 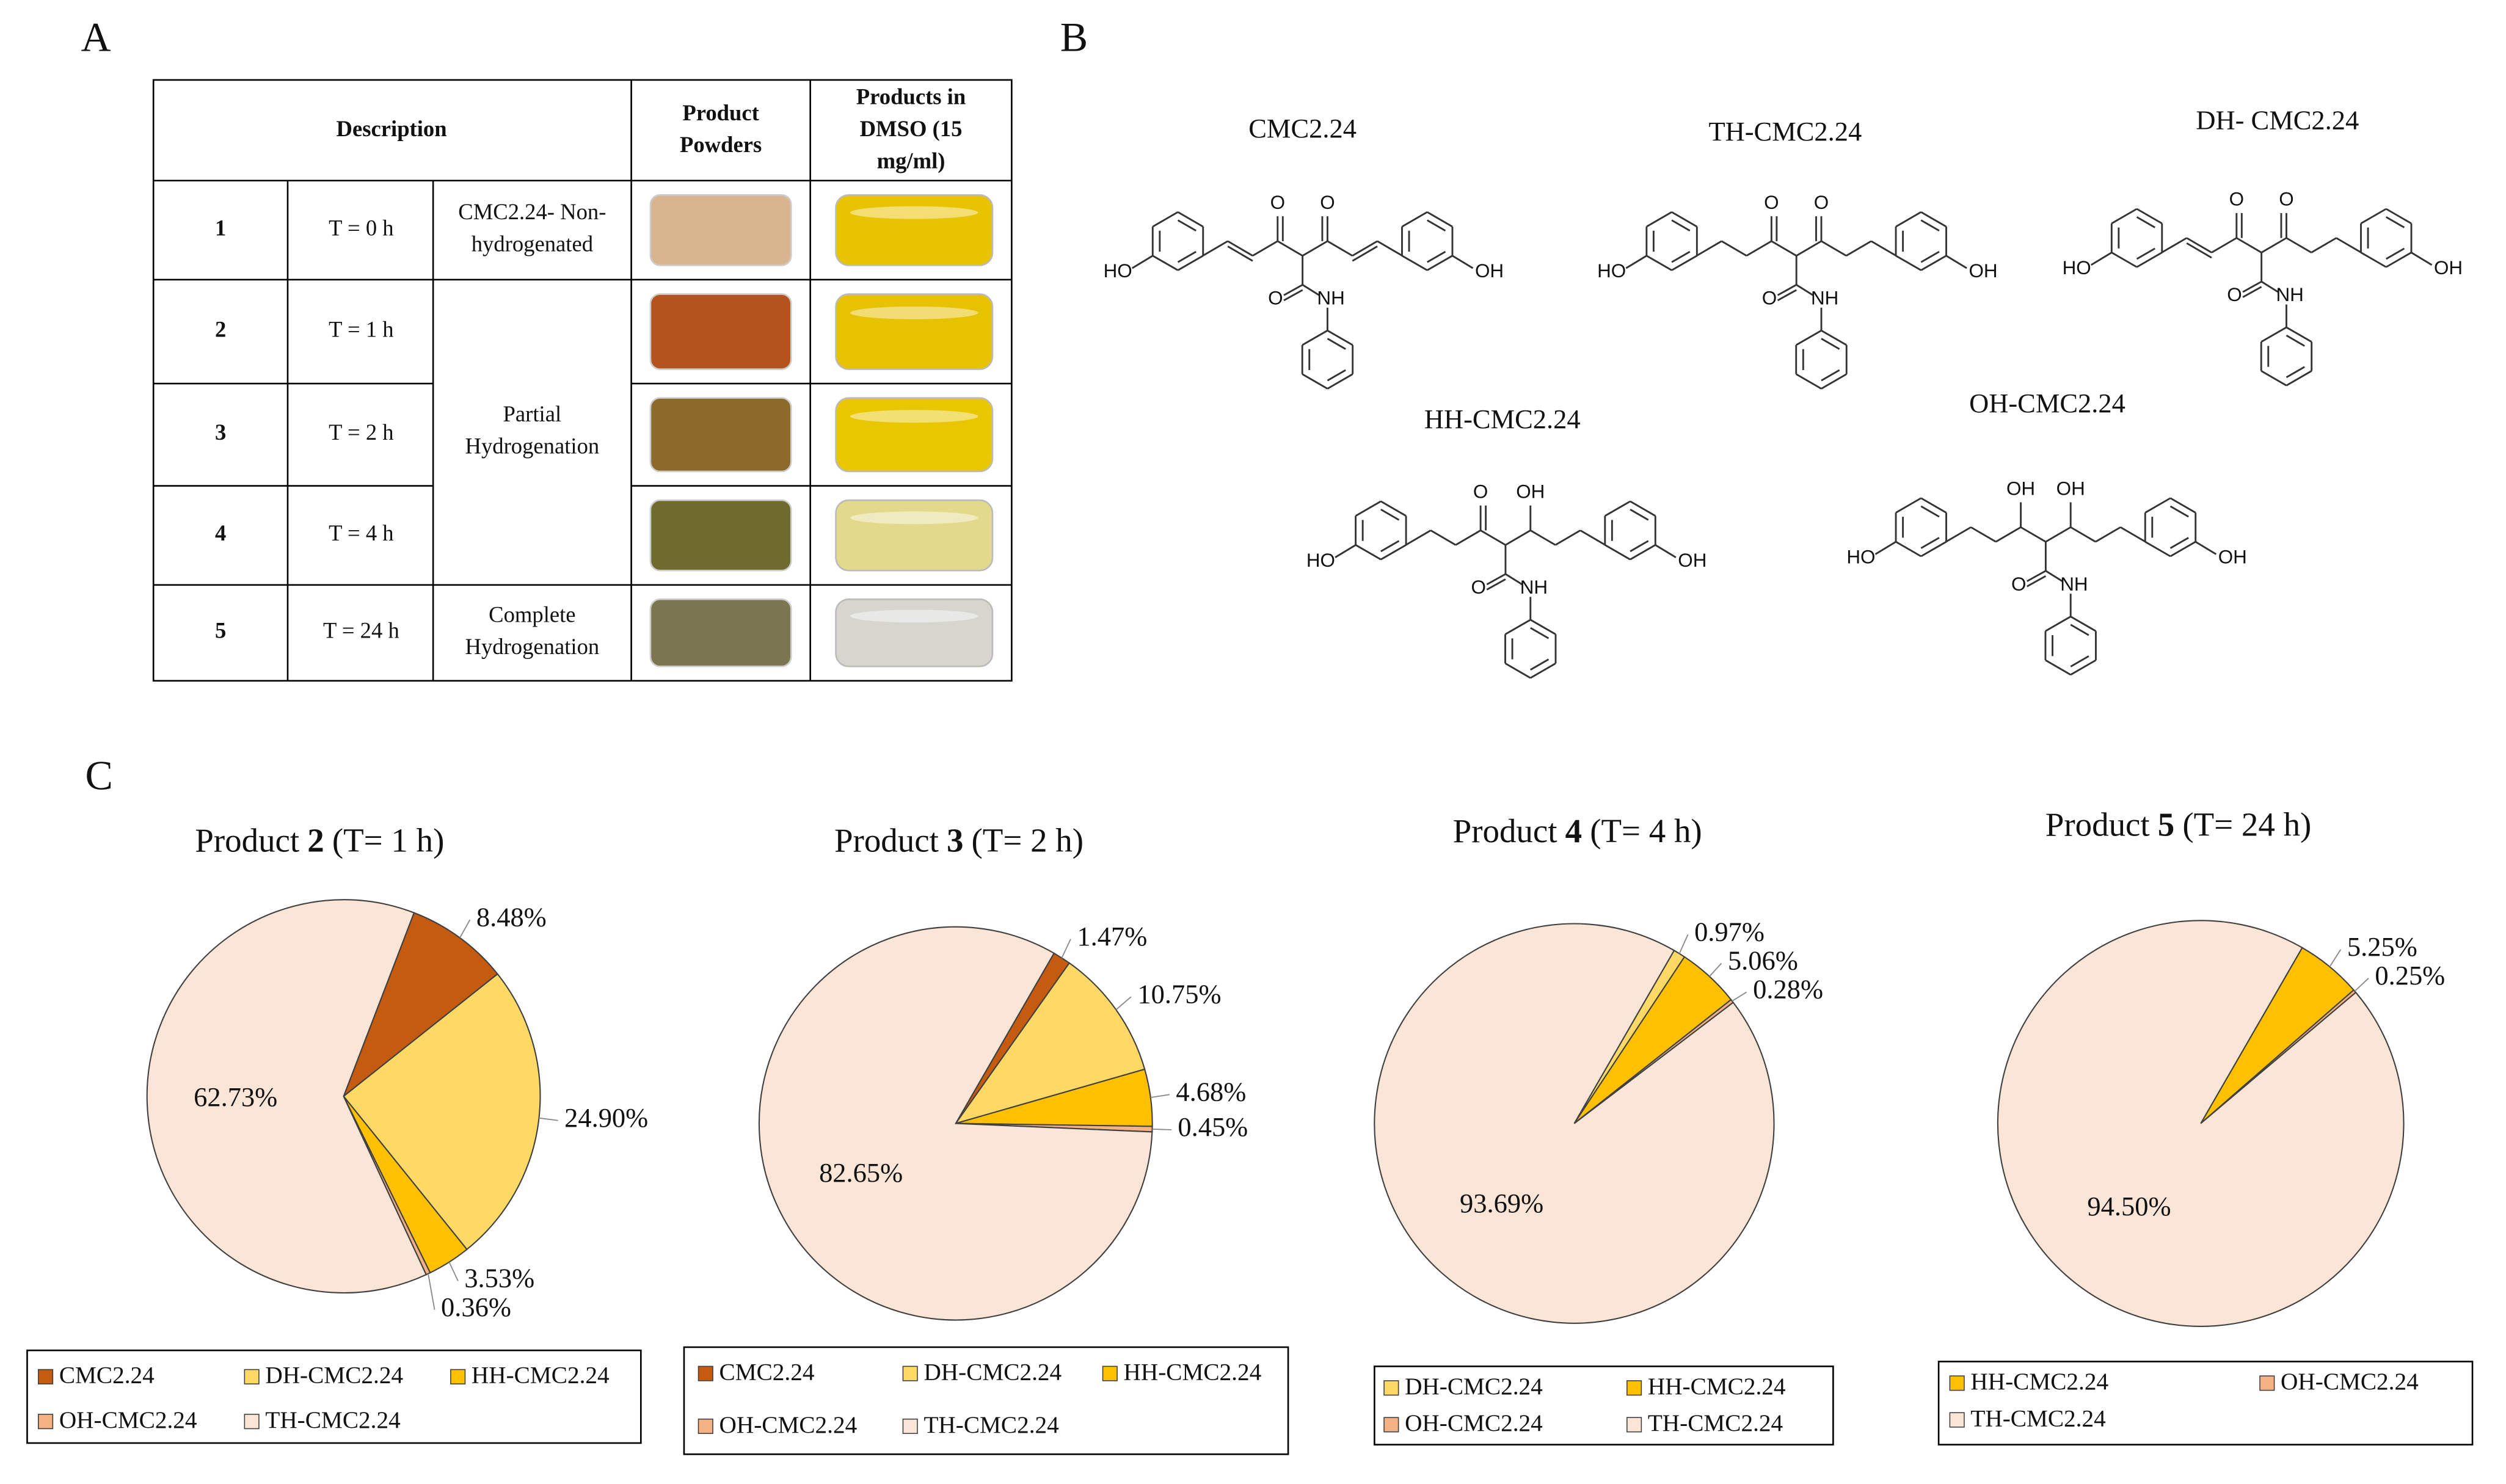 I want to click on data-label: 0.45%, so click(x=1213, y=1126).